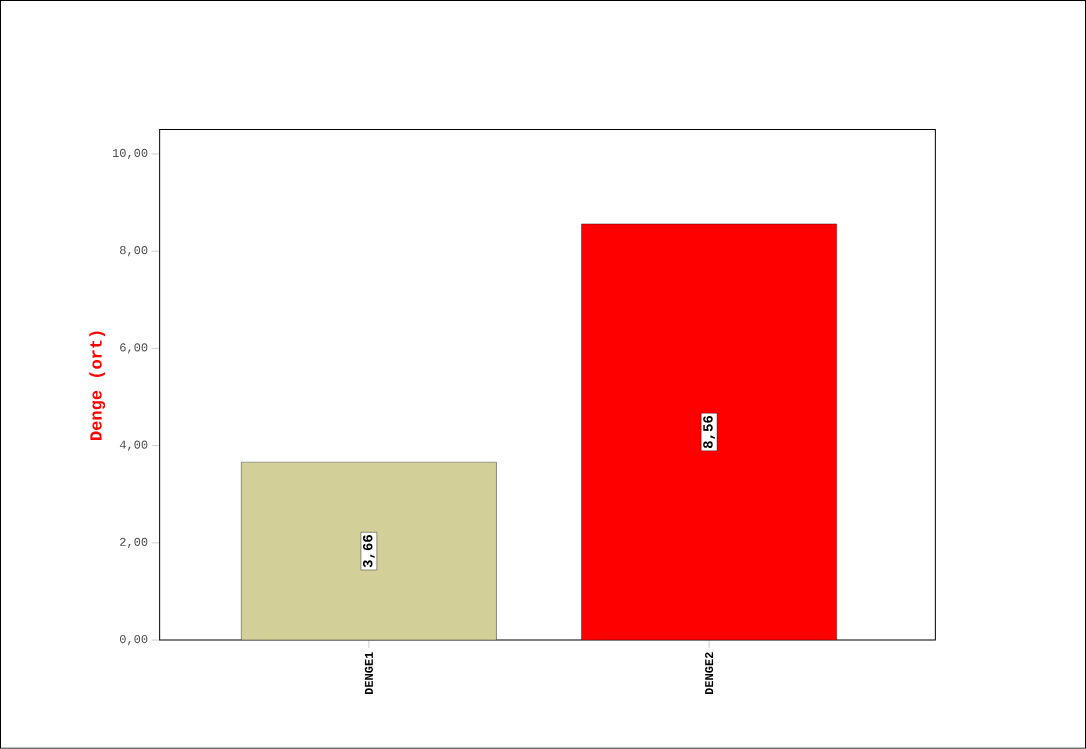 This screenshot has height=749, width=1086. I want to click on y-tick-label: 2,00, so click(134, 543).